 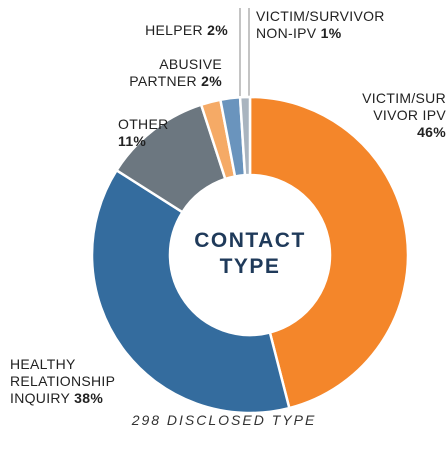 I want to click on slice-label: HEALTHY RELATIONSHIP INQUIRY 38%, so click(x=80, y=381).